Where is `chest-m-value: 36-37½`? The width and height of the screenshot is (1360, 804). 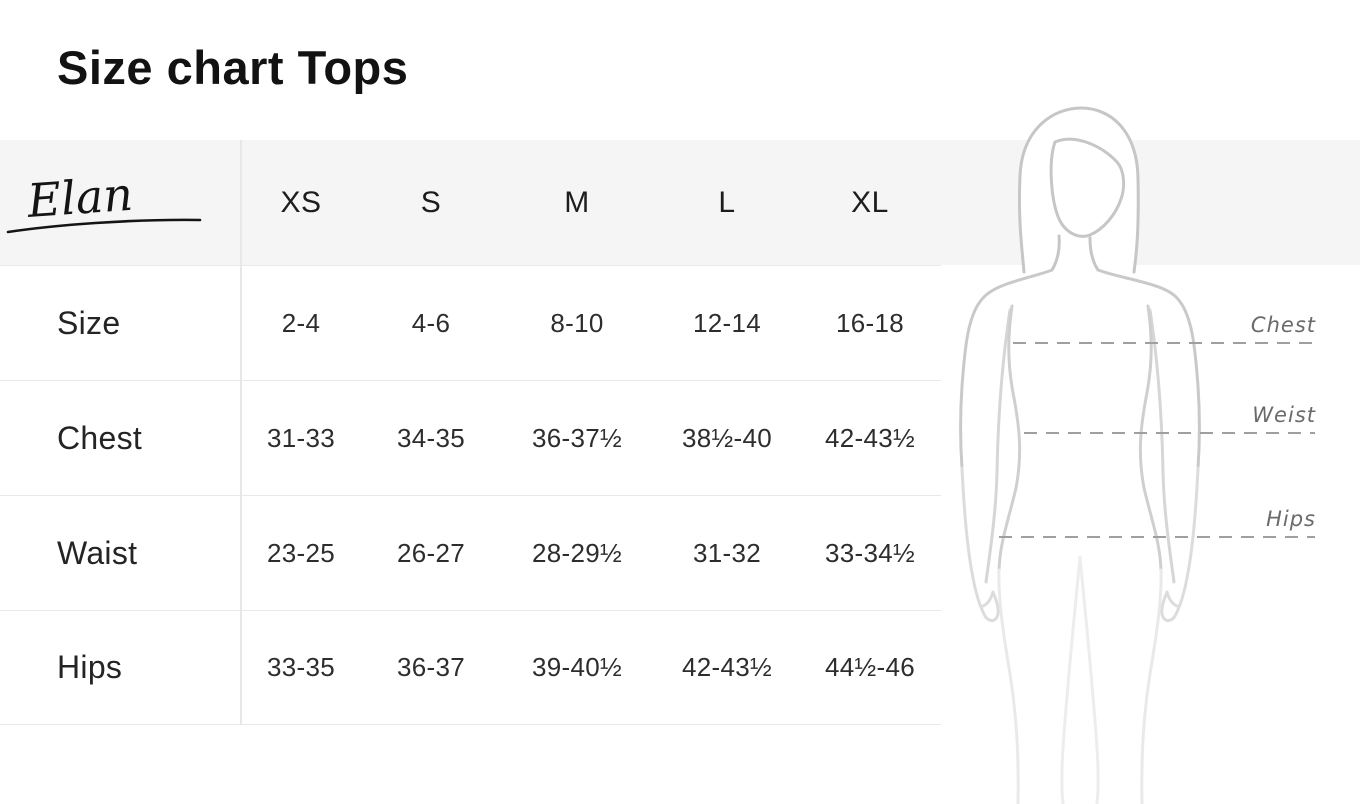 chest-m-value: 36-37½ is located at coordinates (577, 437).